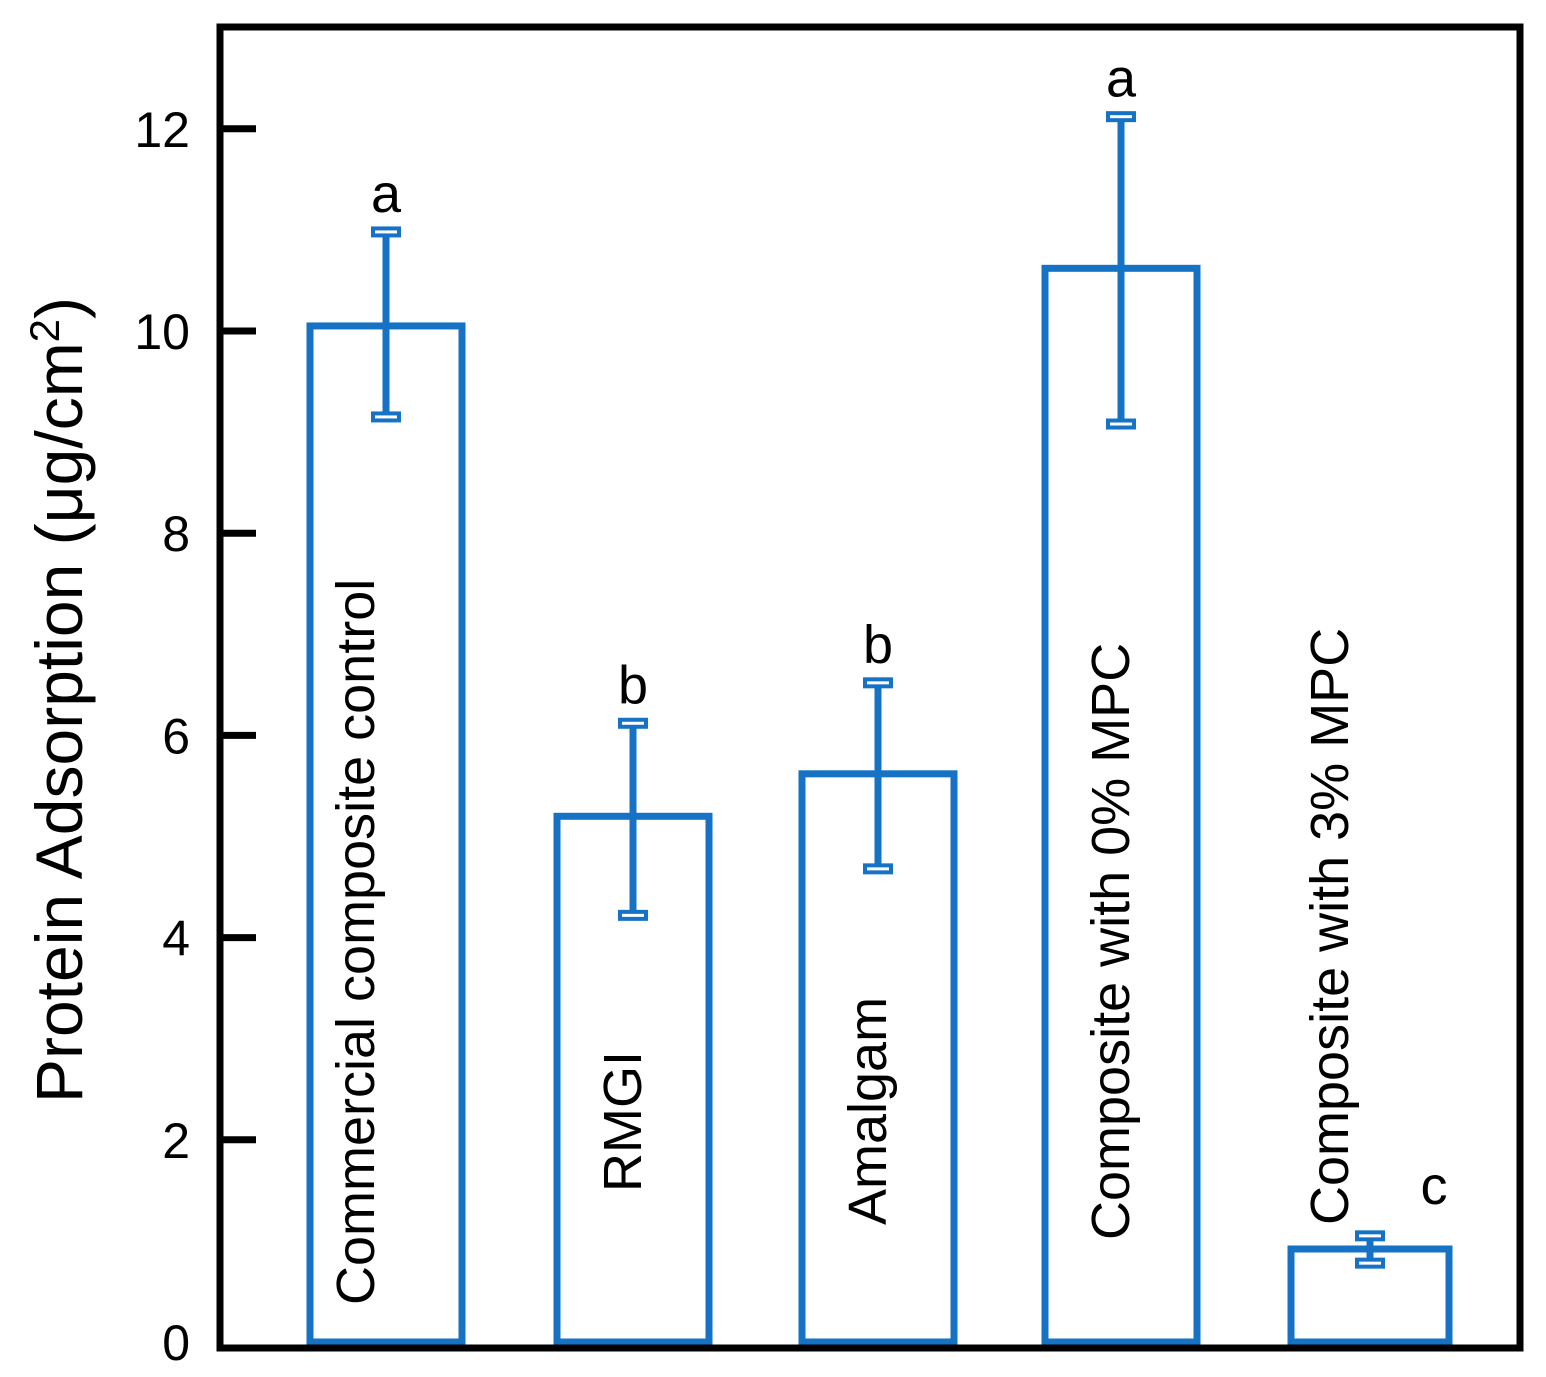 The width and height of the screenshot is (1546, 1377). What do you see at coordinates (176, 736) in the screenshot?
I see `y-tick-label: 6` at bounding box center [176, 736].